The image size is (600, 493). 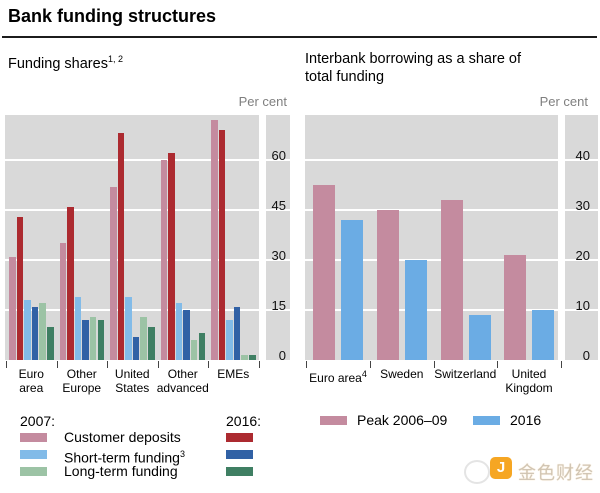 What do you see at coordinates (526, 420) in the screenshot?
I see `legend-label: 2016` at bounding box center [526, 420].